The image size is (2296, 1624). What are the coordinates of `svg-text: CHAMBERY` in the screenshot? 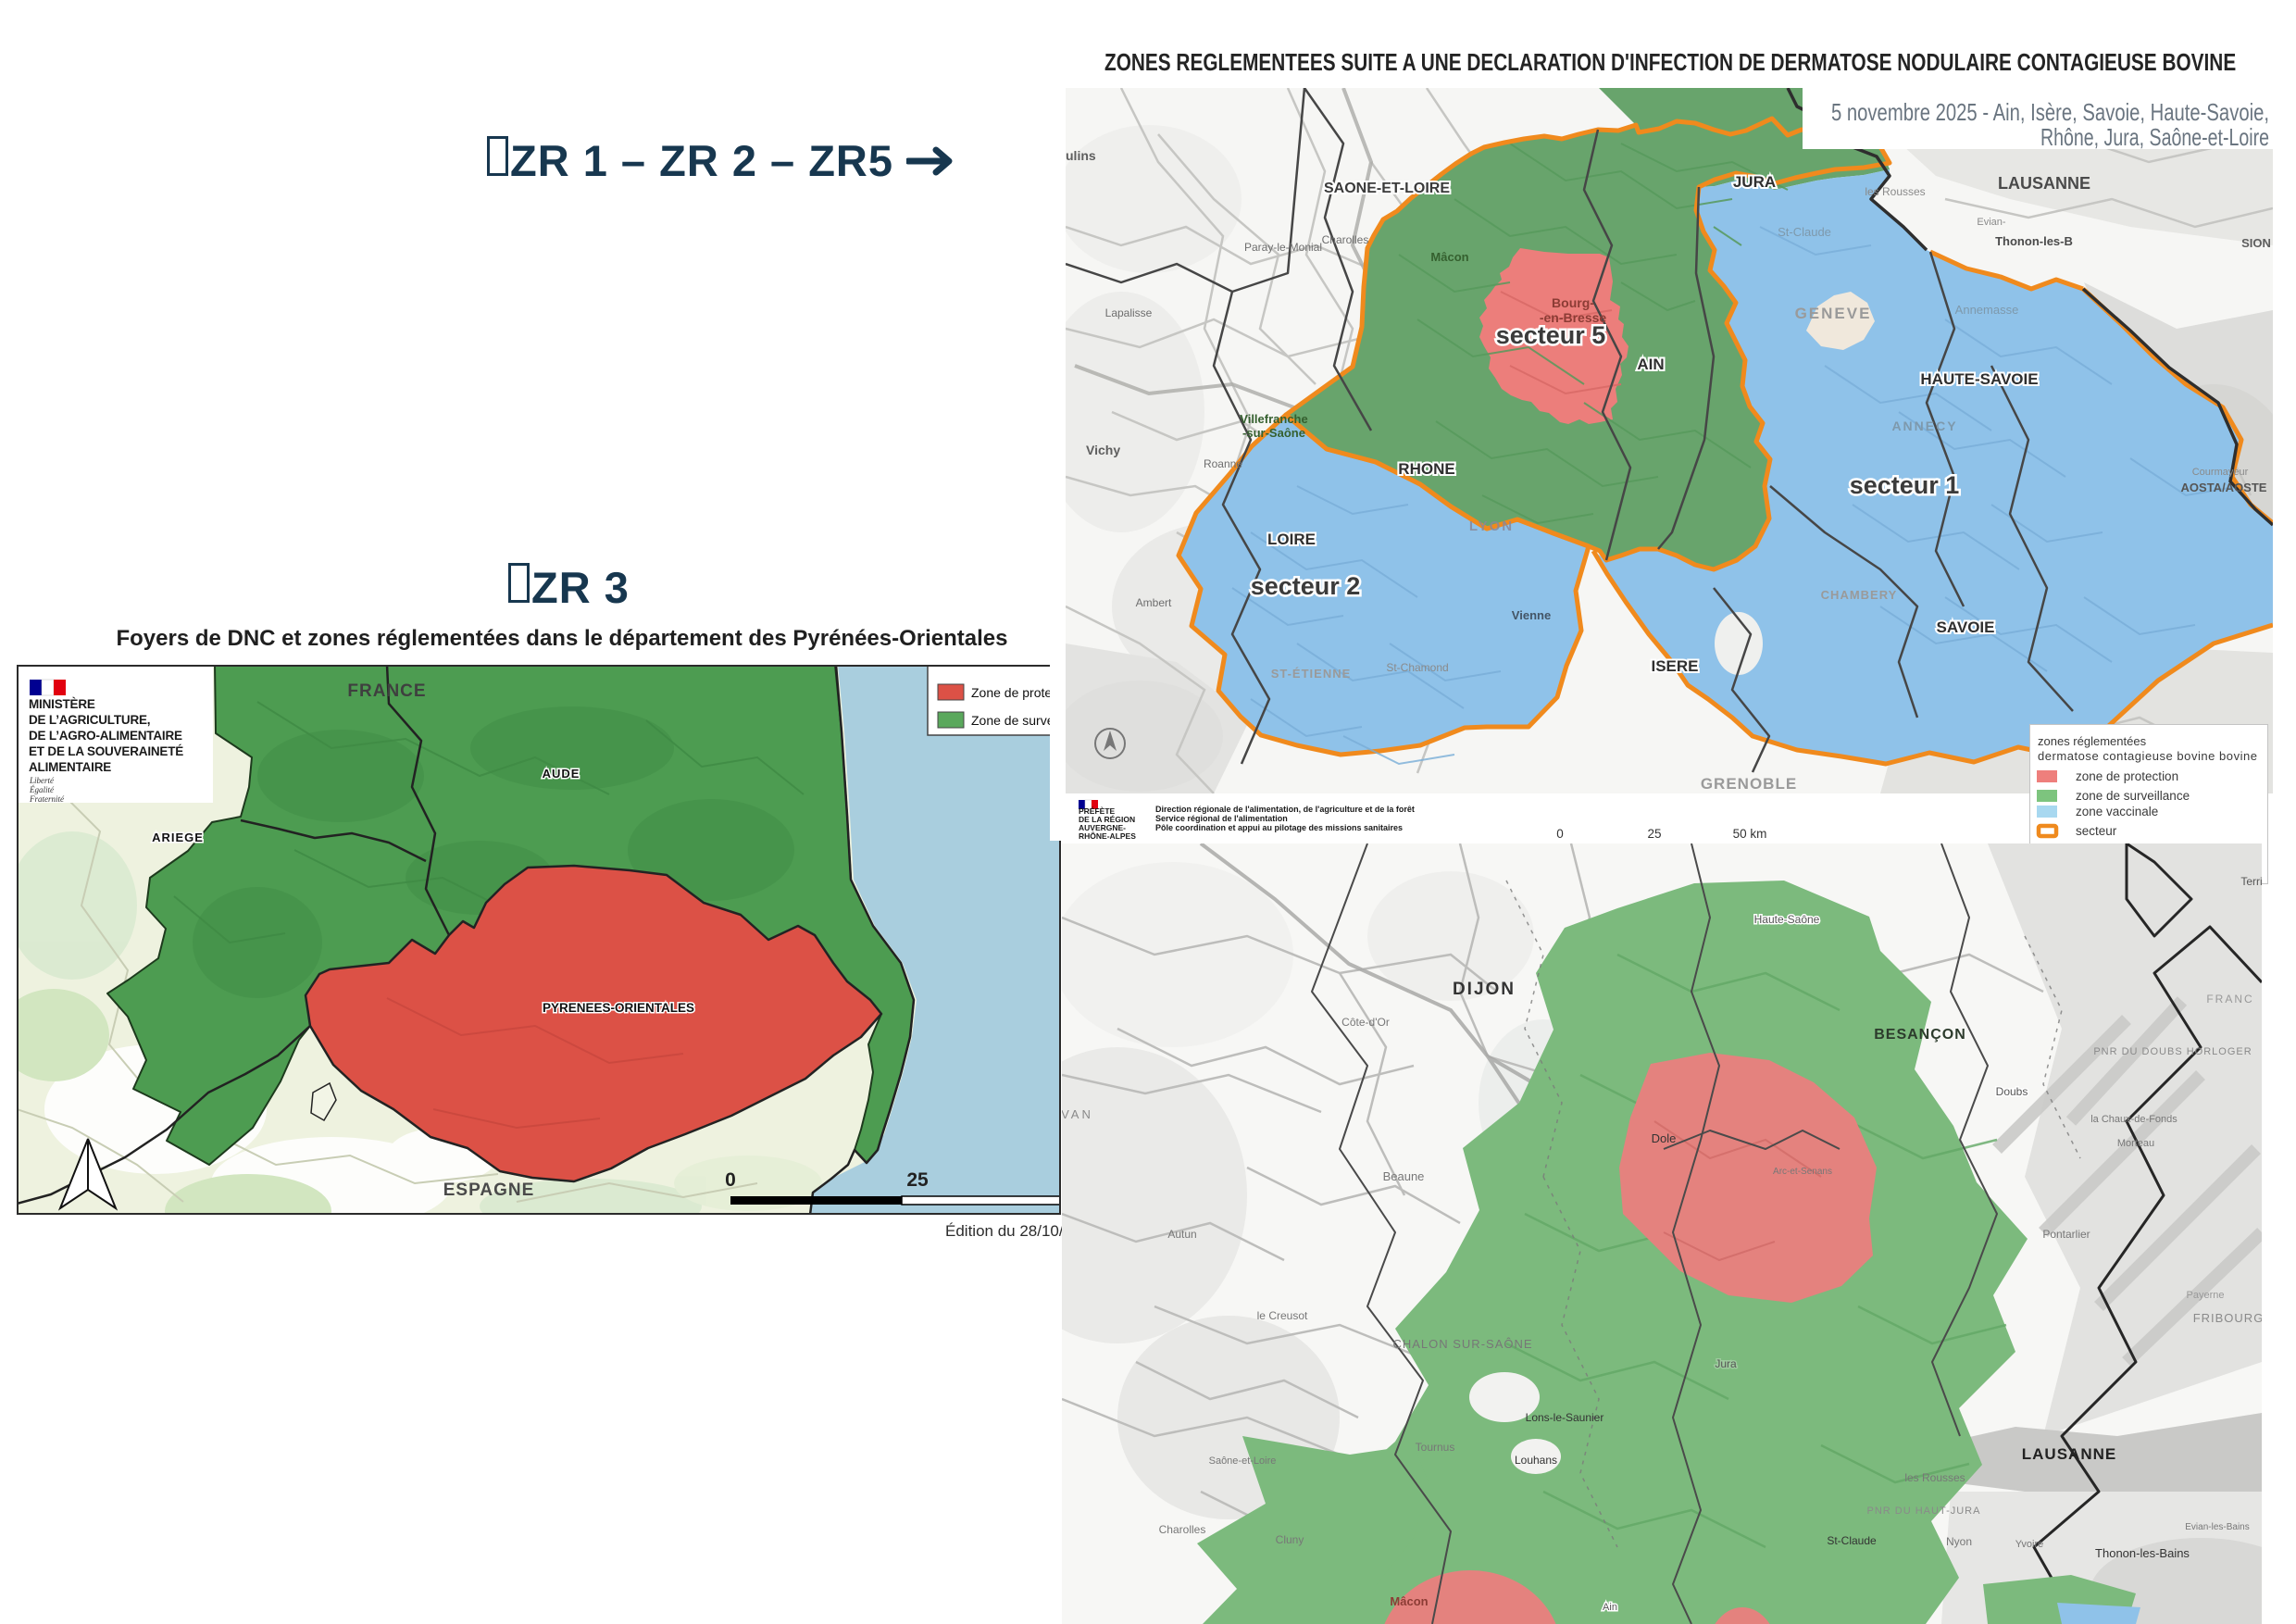 It's located at (1859, 595).